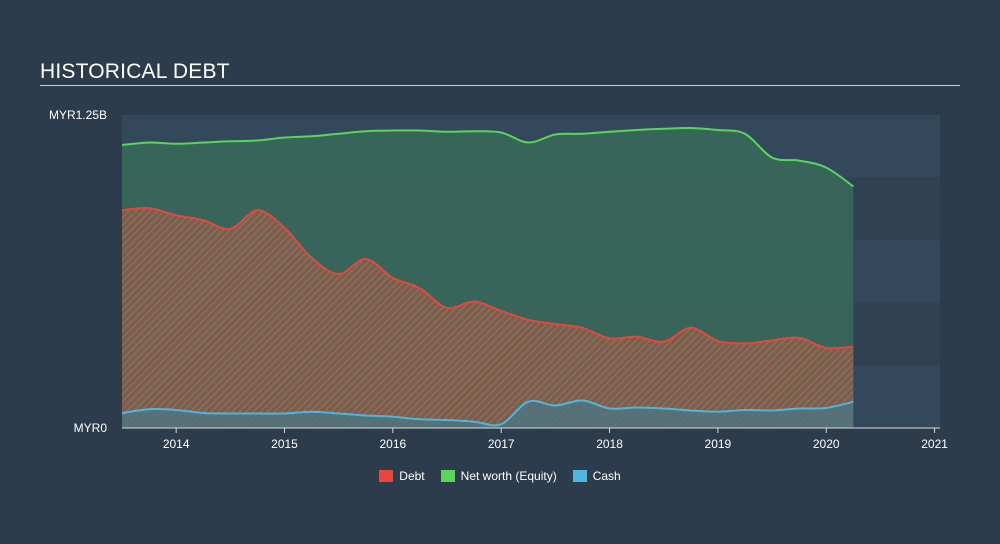 The height and width of the screenshot is (544, 1000). What do you see at coordinates (508, 476) in the screenshot?
I see `legend-label-net-worth: Net worth (Equity)` at bounding box center [508, 476].